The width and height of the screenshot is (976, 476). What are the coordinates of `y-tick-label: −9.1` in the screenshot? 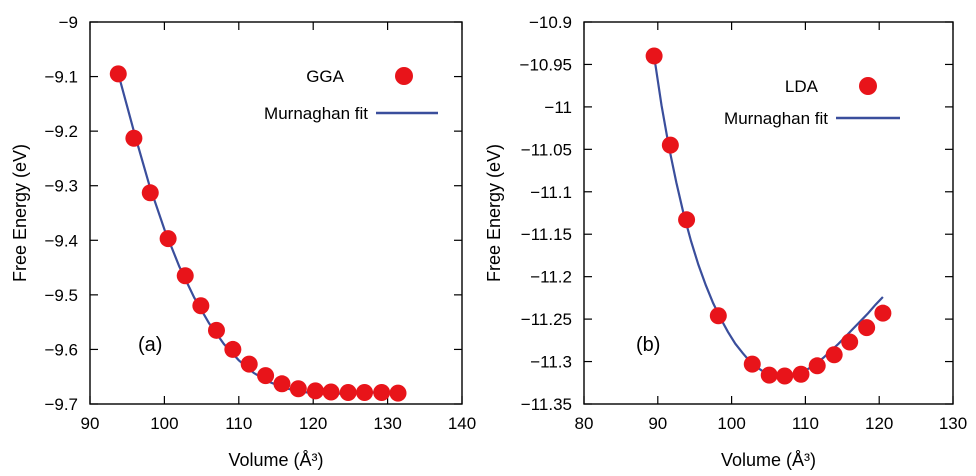 It's located at (61, 77).